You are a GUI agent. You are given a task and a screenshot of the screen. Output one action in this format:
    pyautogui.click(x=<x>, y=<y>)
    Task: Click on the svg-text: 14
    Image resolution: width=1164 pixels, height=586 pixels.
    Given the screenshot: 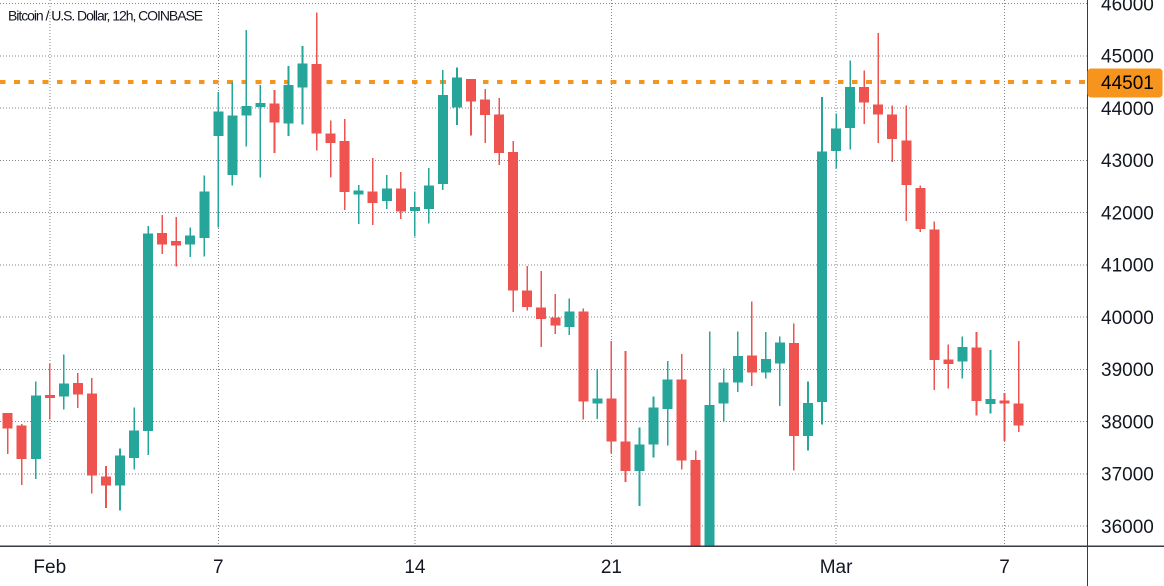 What is the action you would take?
    pyautogui.click(x=415, y=567)
    